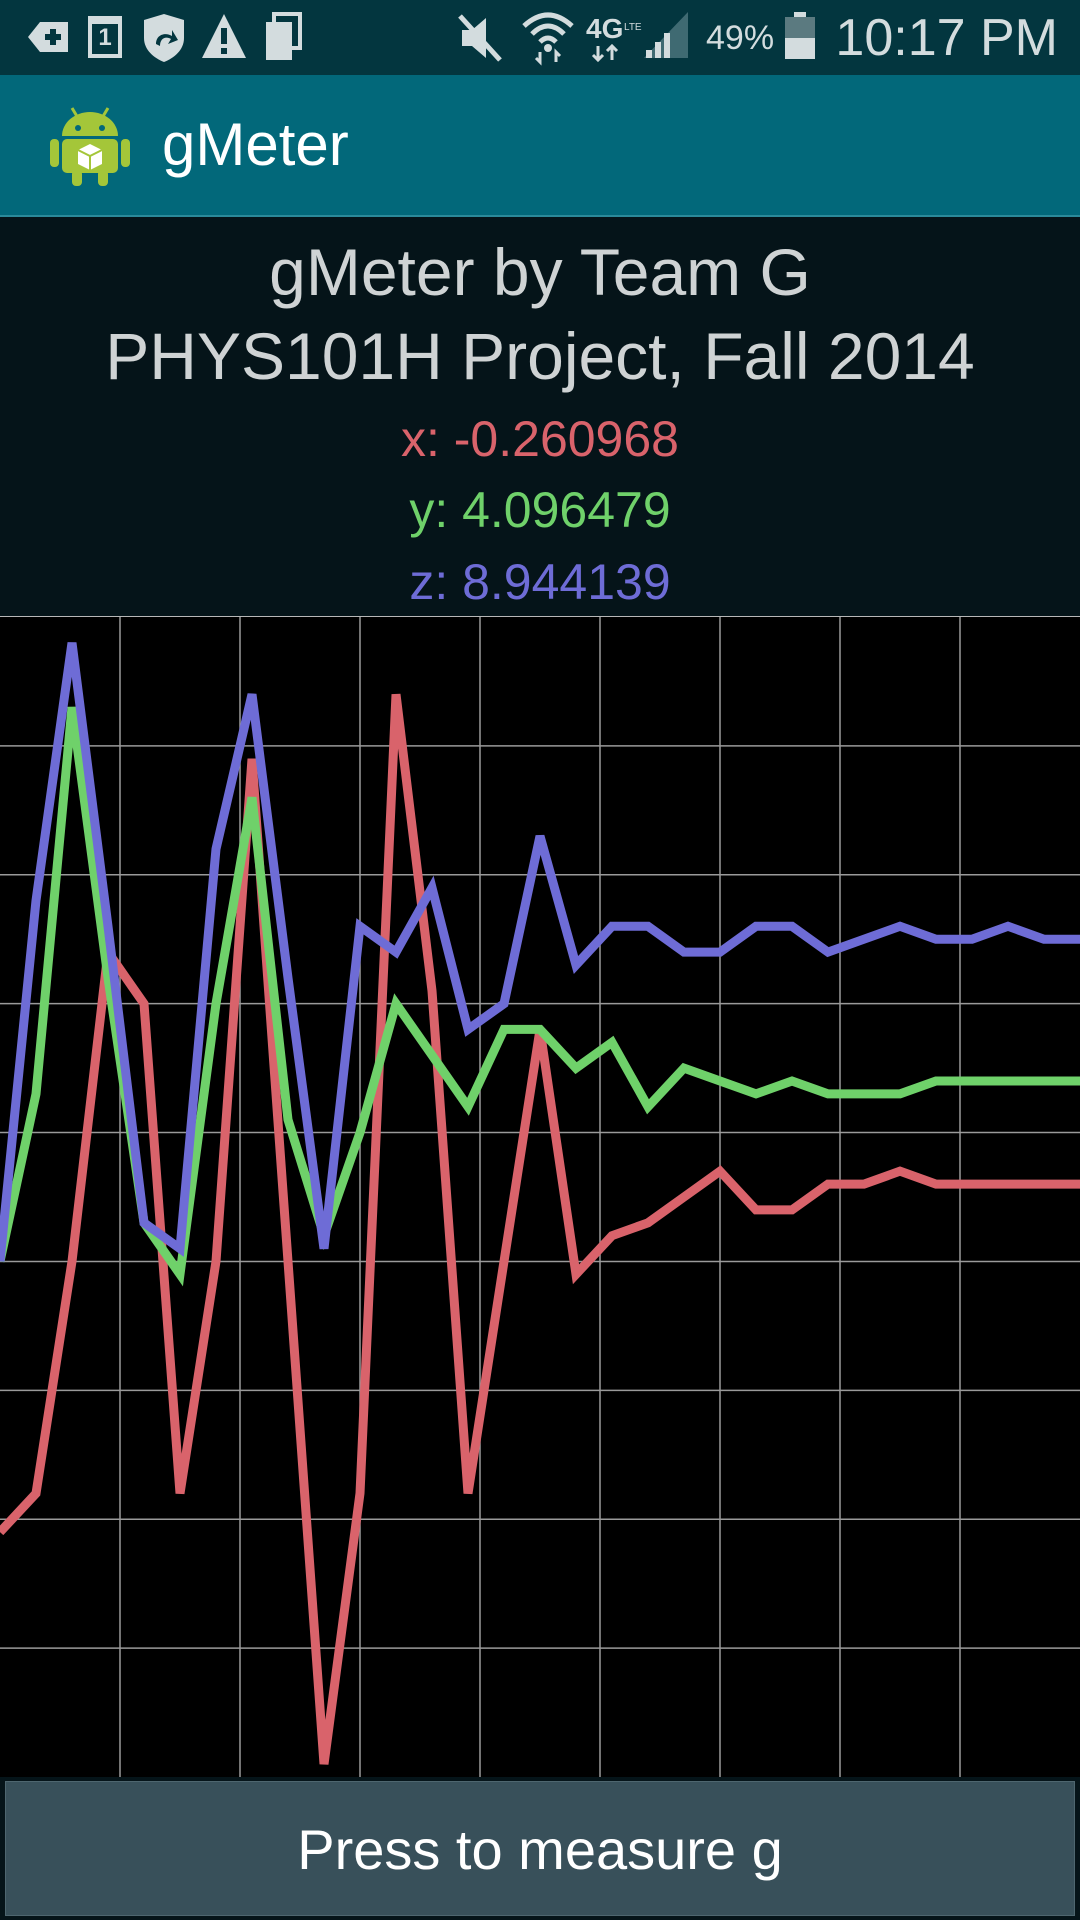 The image size is (1080, 1920). What do you see at coordinates (90, 146) in the screenshot?
I see `android-robot-icon` at bounding box center [90, 146].